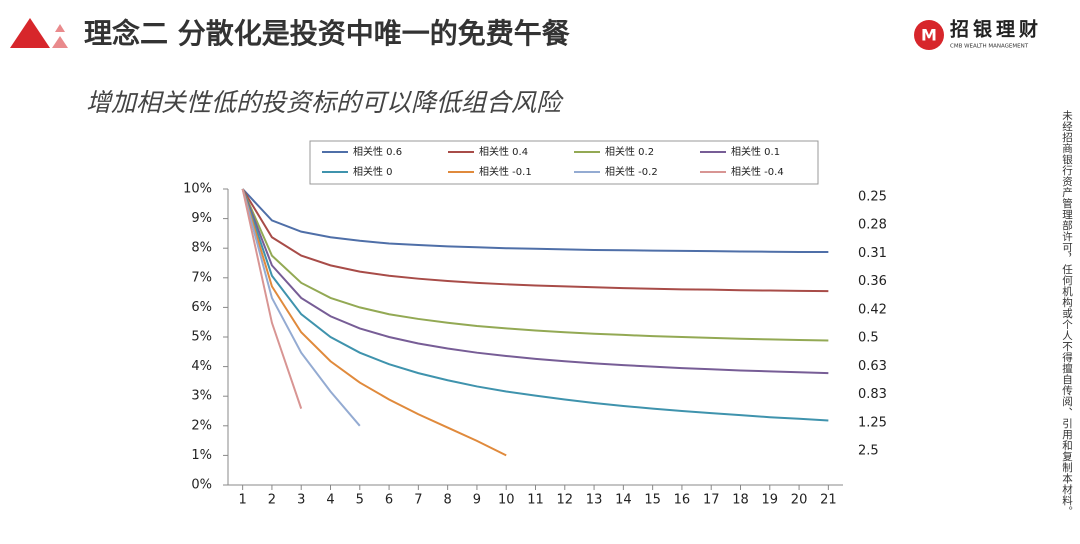 The height and width of the screenshot is (544, 1080). What do you see at coordinates (197, 189) in the screenshot?
I see `y-tick-label: 10%` at bounding box center [197, 189].